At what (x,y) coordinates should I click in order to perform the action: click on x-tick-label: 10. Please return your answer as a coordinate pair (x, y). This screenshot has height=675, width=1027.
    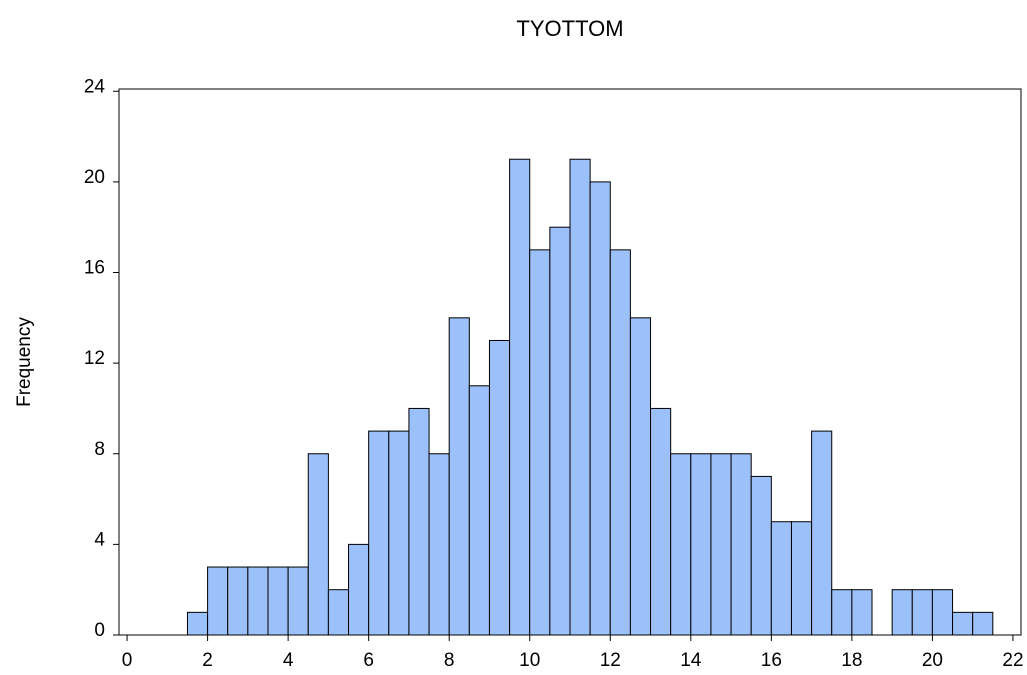
    Looking at the image, I should click on (529, 660).